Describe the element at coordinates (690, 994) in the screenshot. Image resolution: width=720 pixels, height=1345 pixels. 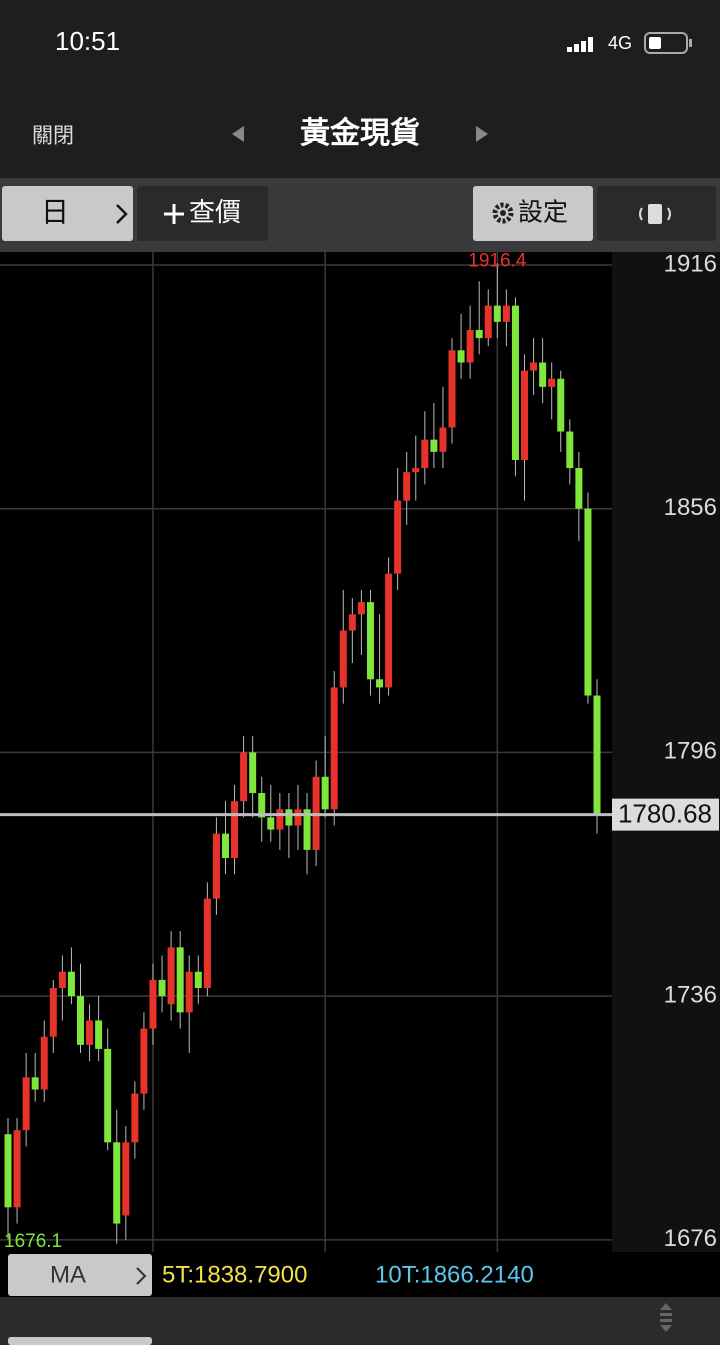
I see `y-tick-label: 1736` at that location.